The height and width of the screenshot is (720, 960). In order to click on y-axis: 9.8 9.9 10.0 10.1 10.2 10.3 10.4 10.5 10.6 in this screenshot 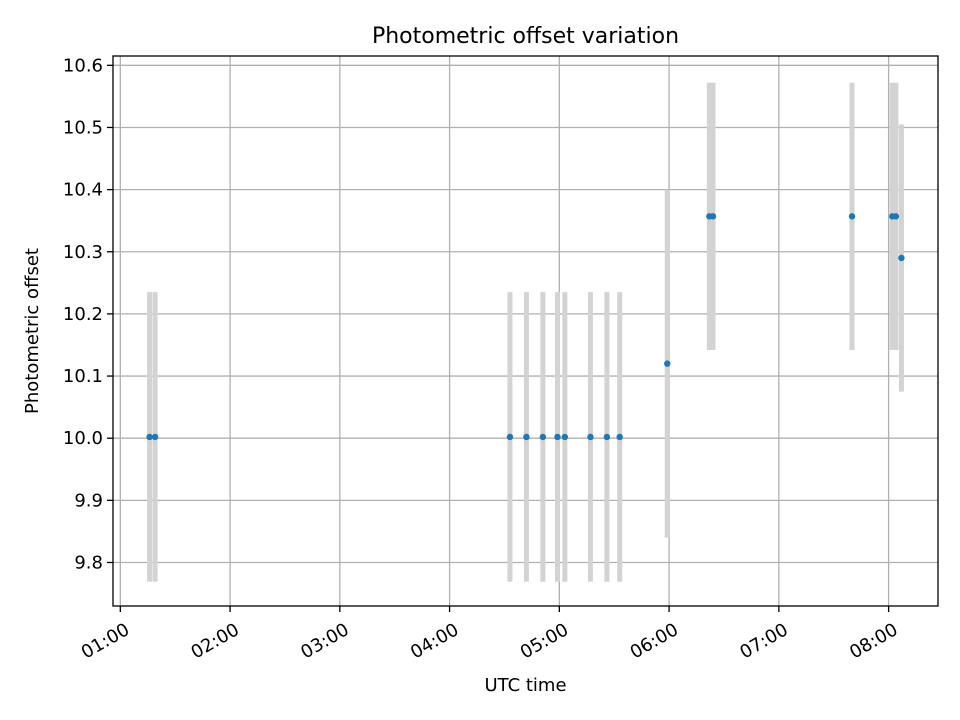, I will do `click(88, 314)`.